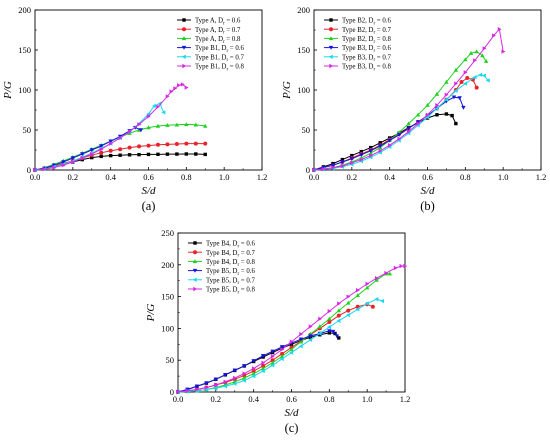 The width and height of the screenshot is (550, 442). Describe the element at coordinates (209, 21) in the screenshot. I see `legend-text: Type A, D` at that location.